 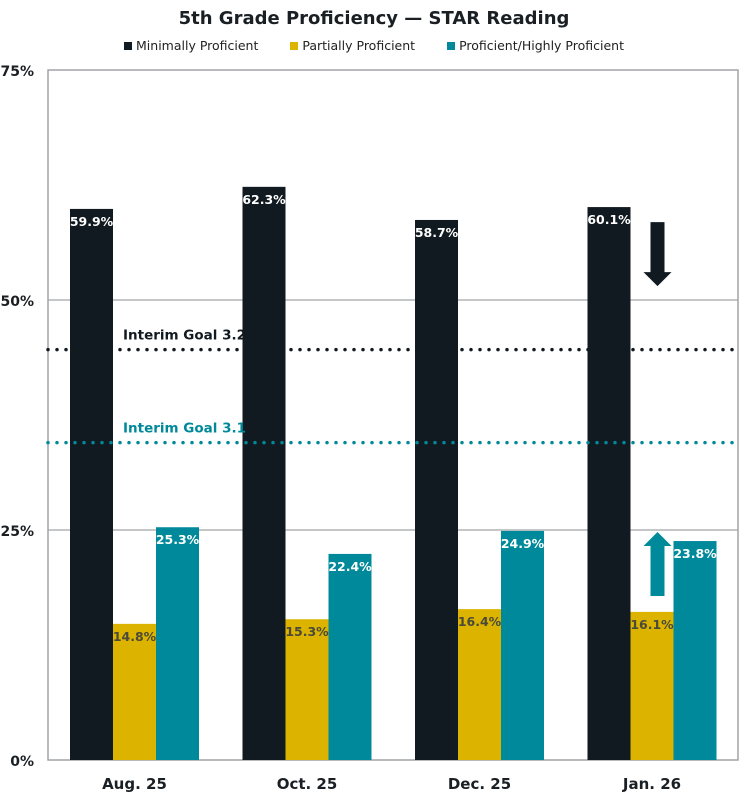 I want to click on chart-title: 5th Grade Proficiency — STAR Reading, so click(x=374, y=18).